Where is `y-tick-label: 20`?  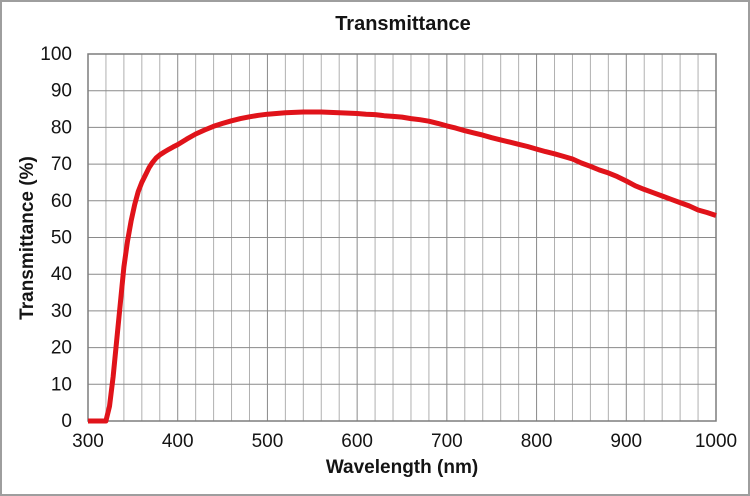 y-tick-label: 20 is located at coordinates (61, 348).